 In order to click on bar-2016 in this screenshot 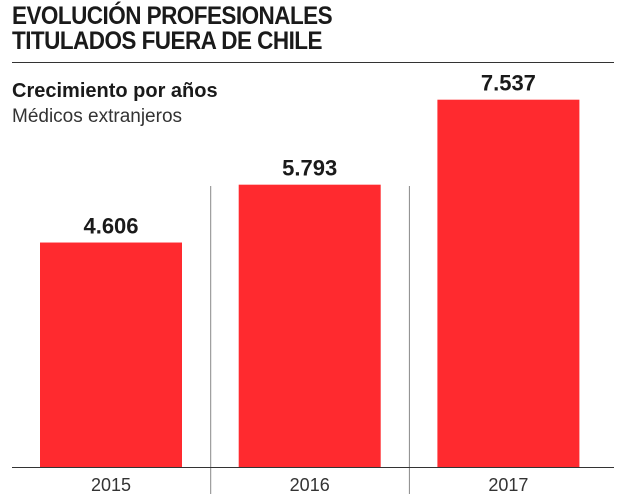, I will do `click(309, 325)`.